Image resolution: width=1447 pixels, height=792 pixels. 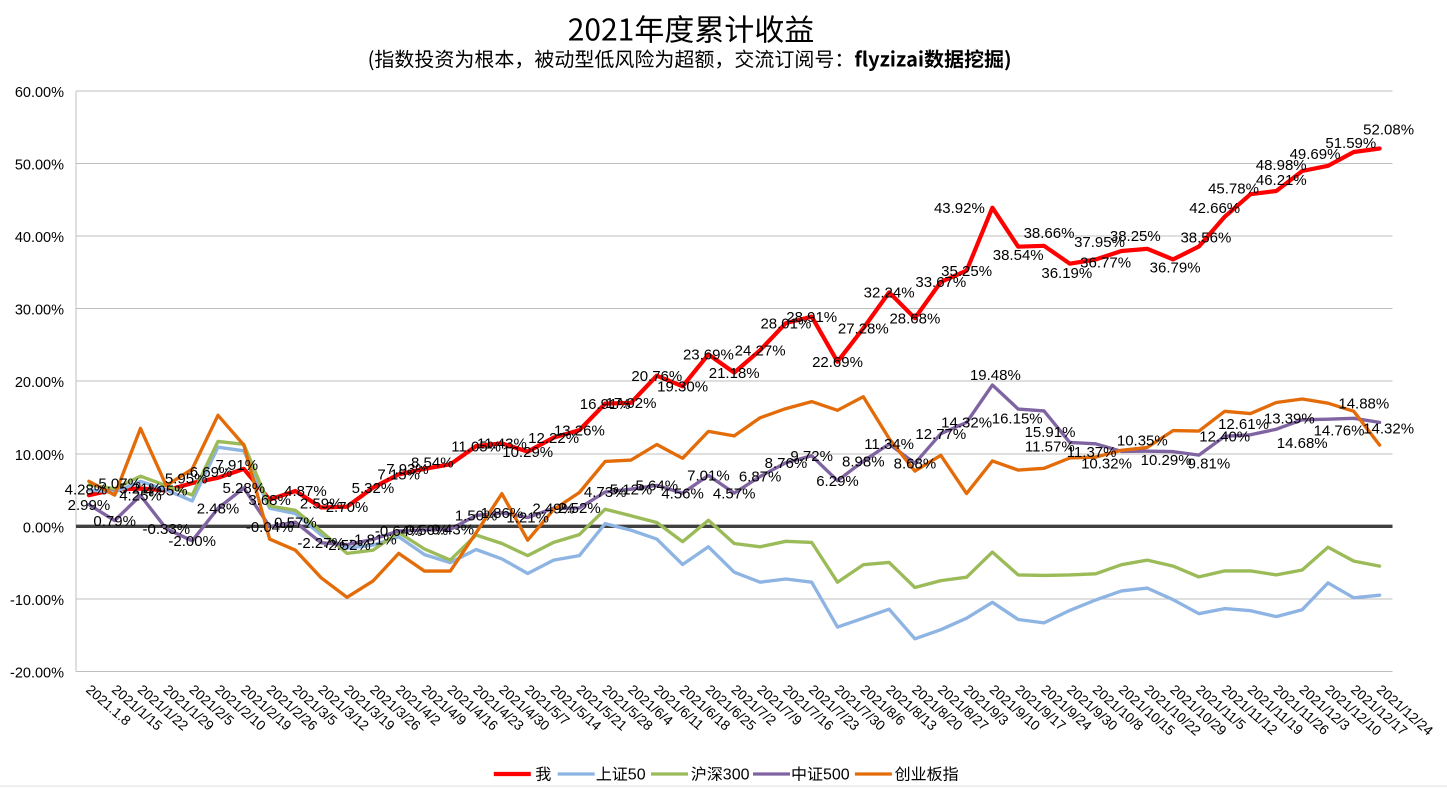 I want to click on svg-text: 42.66%, so click(x=1214, y=208).